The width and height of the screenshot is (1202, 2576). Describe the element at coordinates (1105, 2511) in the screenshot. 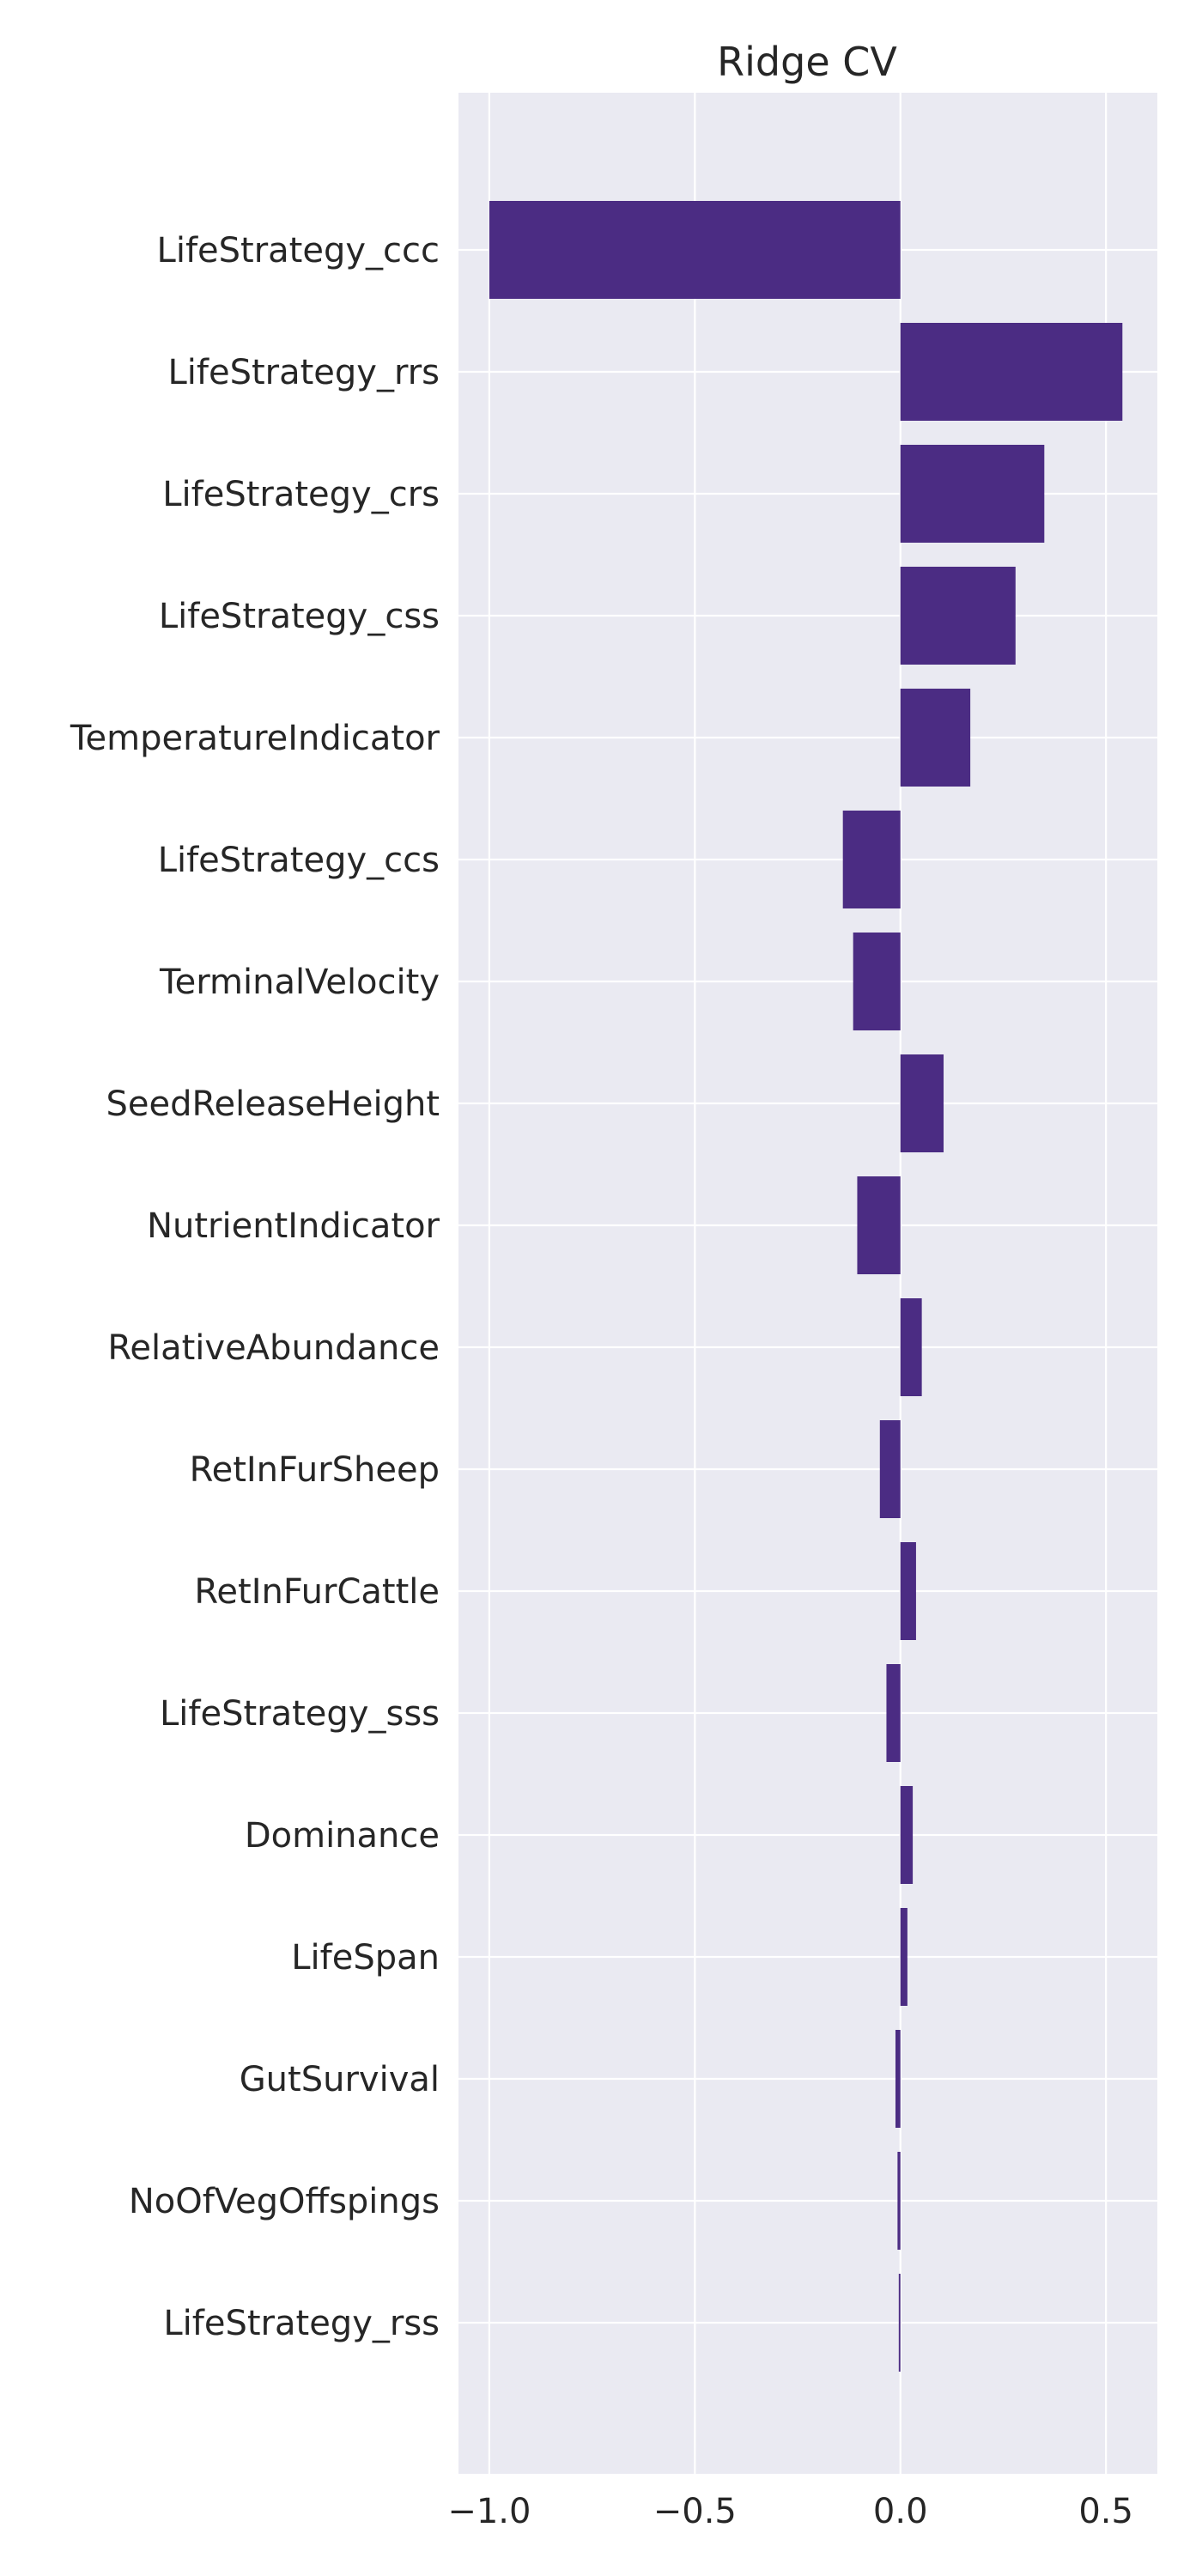

I see `x-tick-label: 0.5` at that location.